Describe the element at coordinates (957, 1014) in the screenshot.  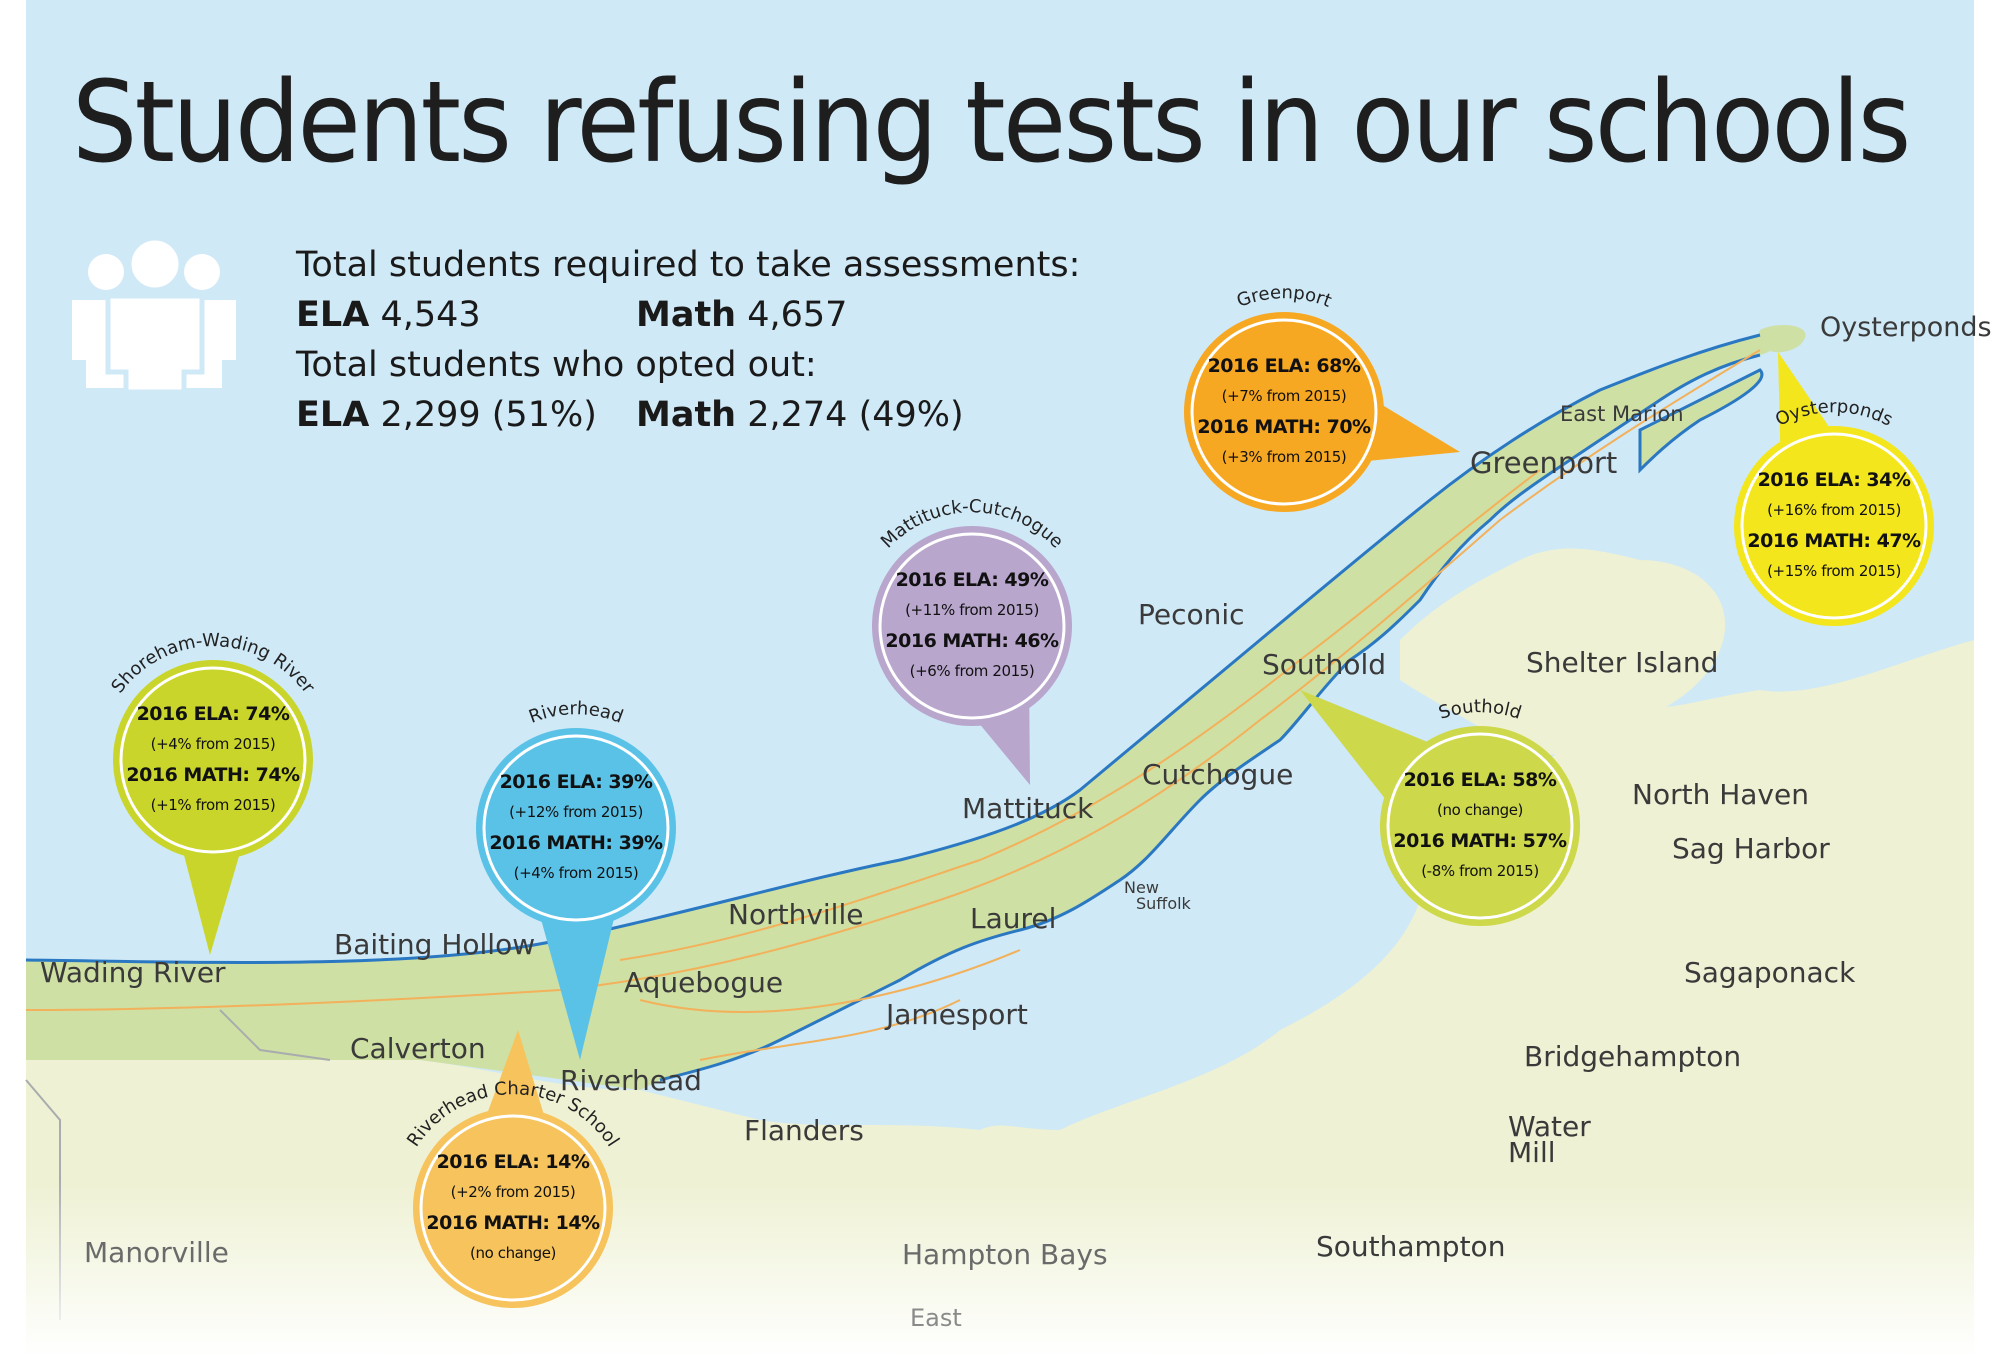
I see `place-jamesport: Jamesport` at that location.